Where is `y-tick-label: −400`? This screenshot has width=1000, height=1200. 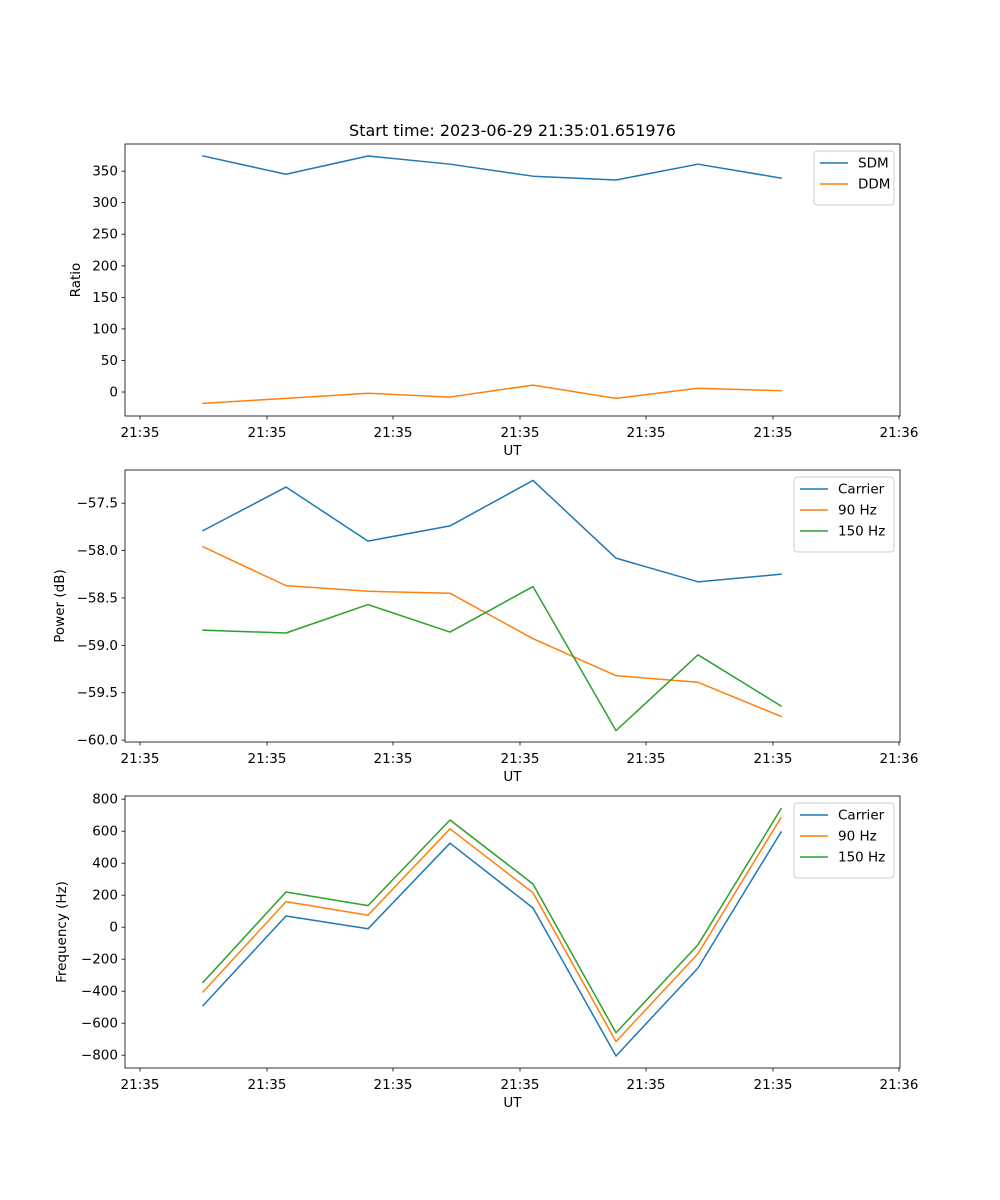
y-tick-label: −400 is located at coordinates (99, 992).